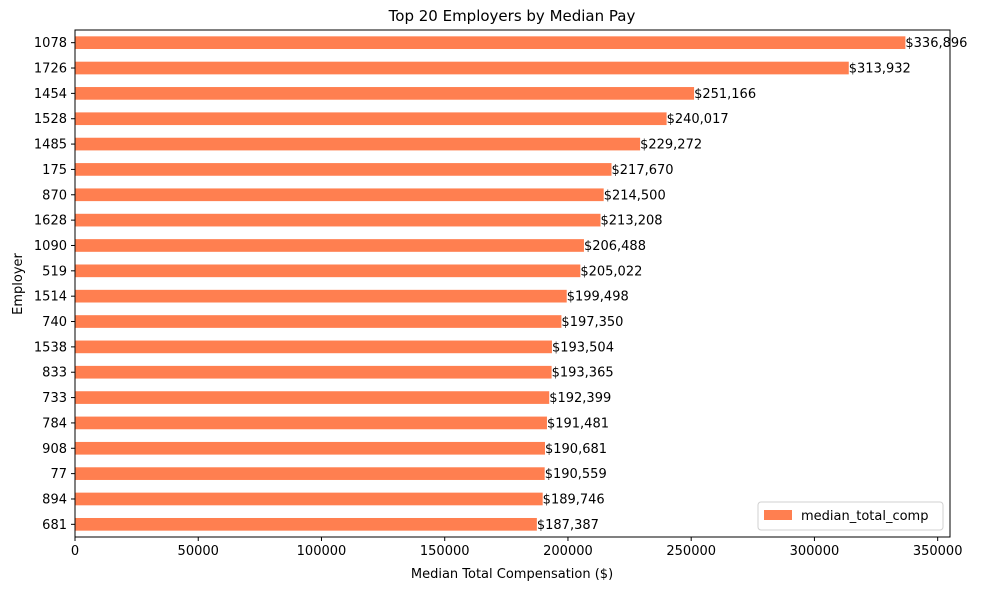 The image size is (985, 590). Describe the element at coordinates (576, 449) in the screenshot. I see `bar-value-label: $190,681` at that location.